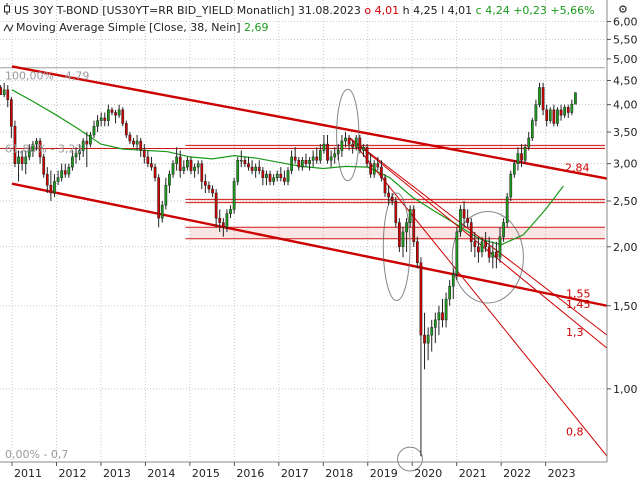 The image size is (640, 480). Describe the element at coordinates (339, 473) in the screenshot. I see `x-tick-label: 2018` at that location.